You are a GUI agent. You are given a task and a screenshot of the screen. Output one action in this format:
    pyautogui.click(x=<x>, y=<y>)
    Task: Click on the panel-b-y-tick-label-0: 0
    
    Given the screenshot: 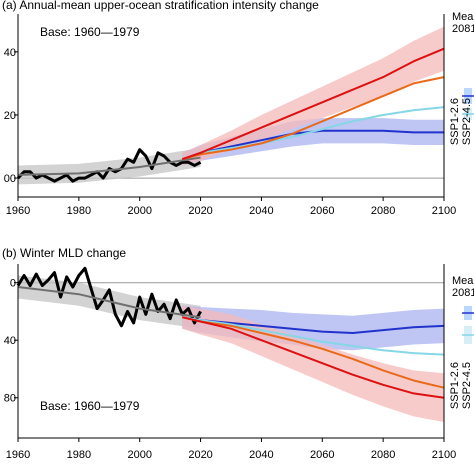 What is the action you would take?
    pyautogui.click(x=13, y=284)
    